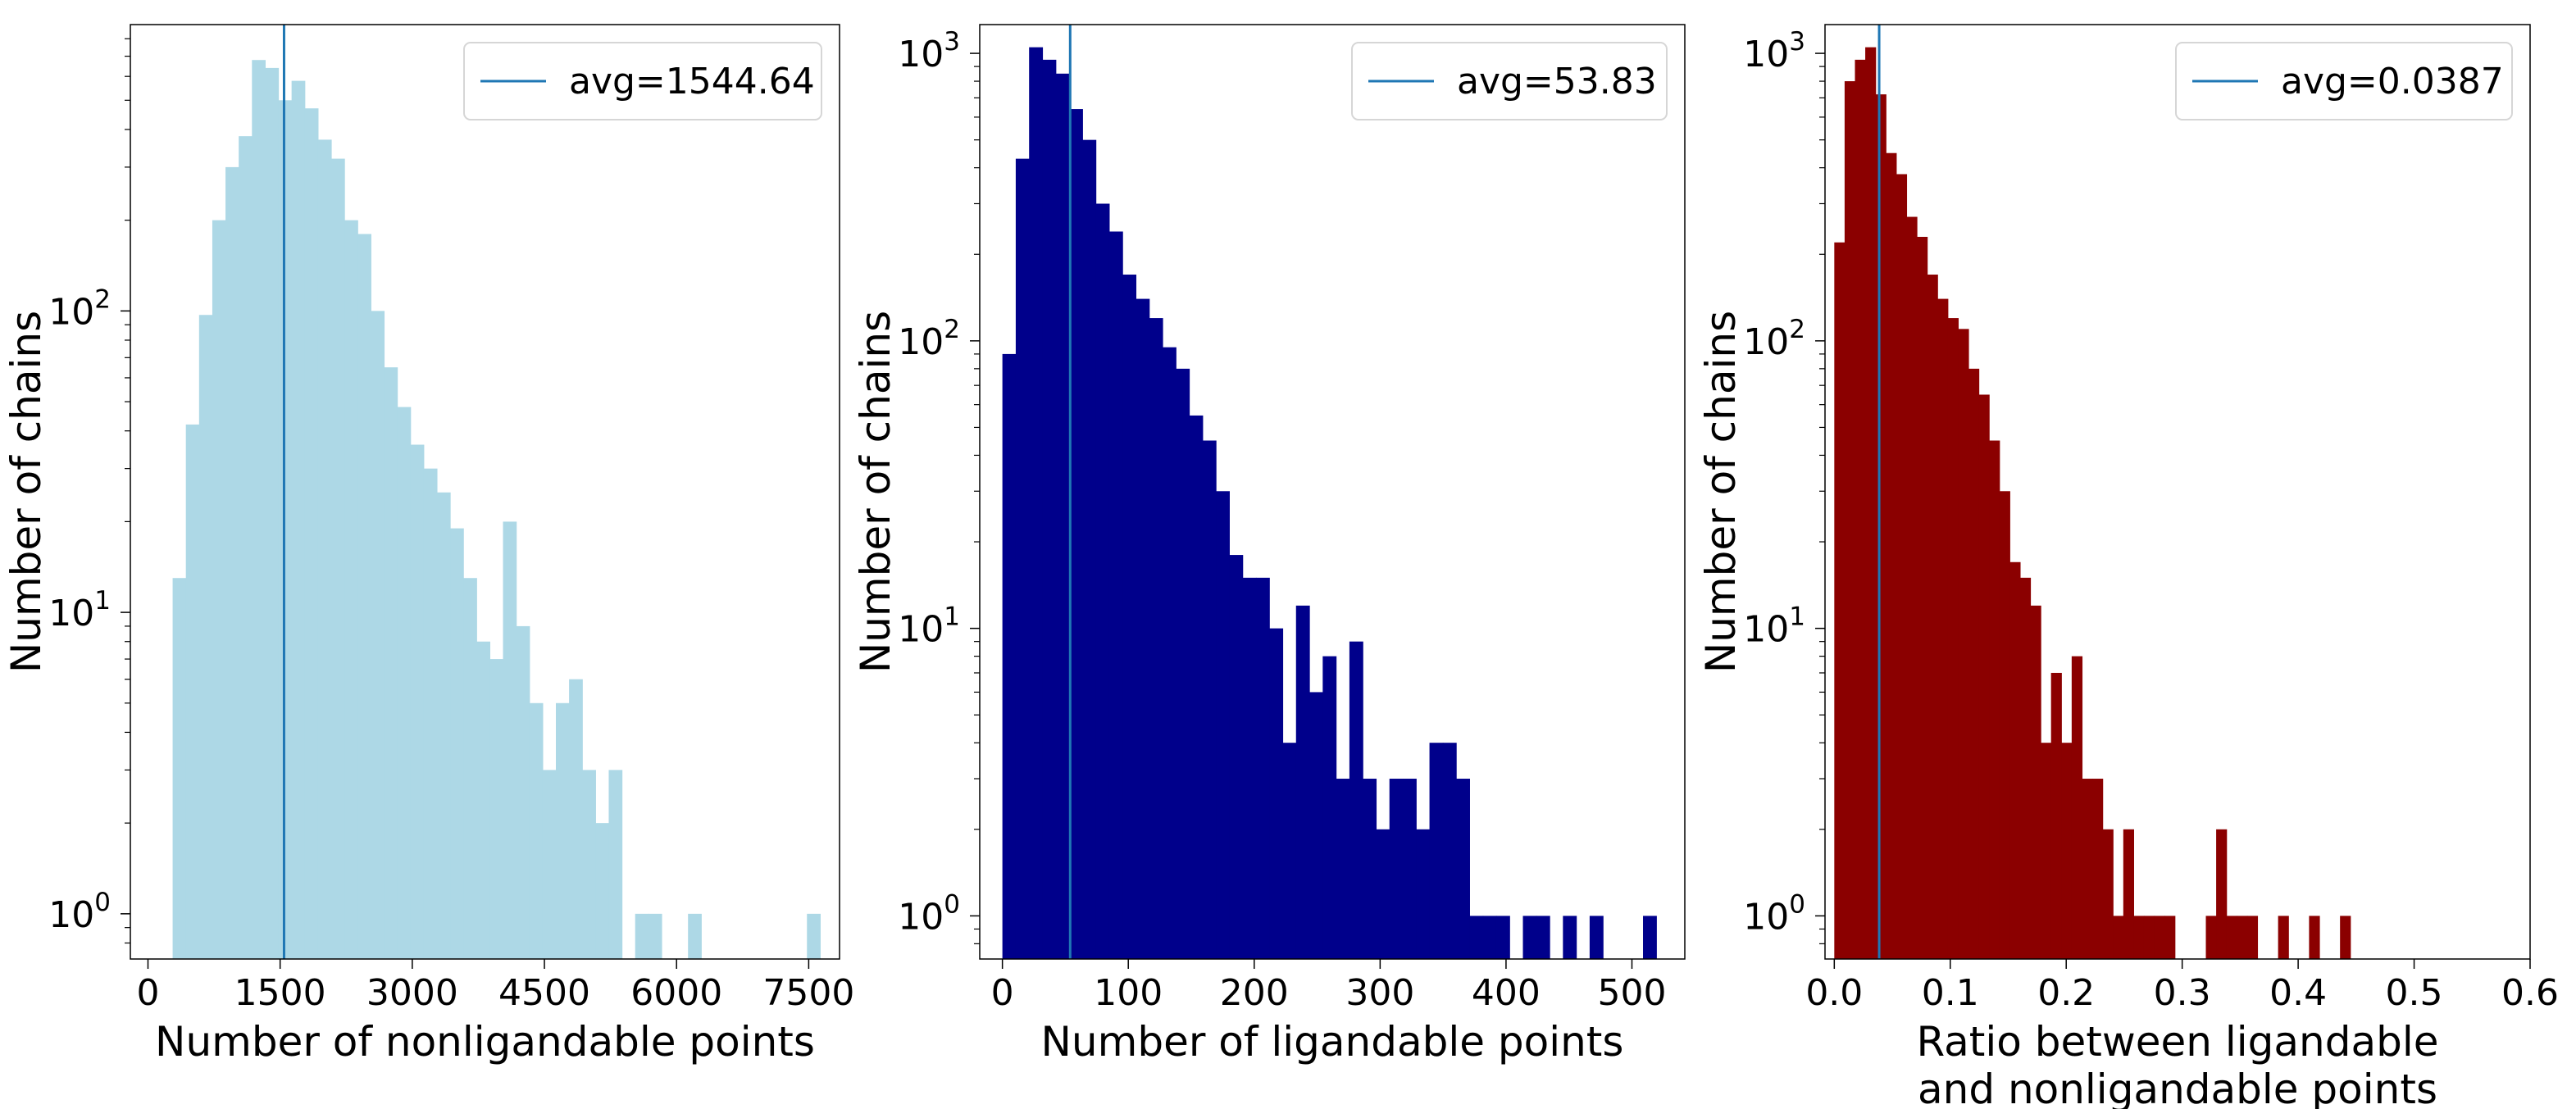 The image size is (2576, 1109). Describe the element at coordinates (2178, 1042) in the screenshot. I see `x-axis-label: Ratio between ligandable` at that location.